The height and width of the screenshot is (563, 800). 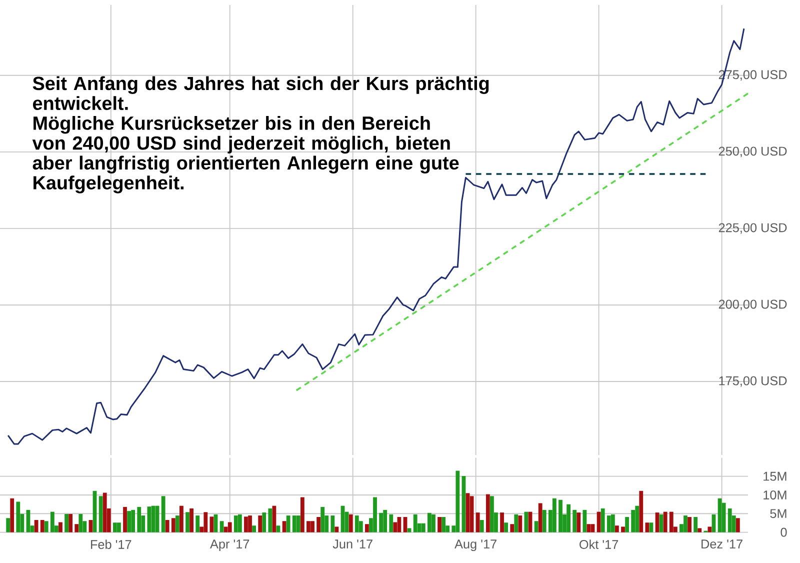 What do you see at coordinates (775, 495) in the screenshot?
I see `y-tick-label: 10M` at bounding box center [775, 495].